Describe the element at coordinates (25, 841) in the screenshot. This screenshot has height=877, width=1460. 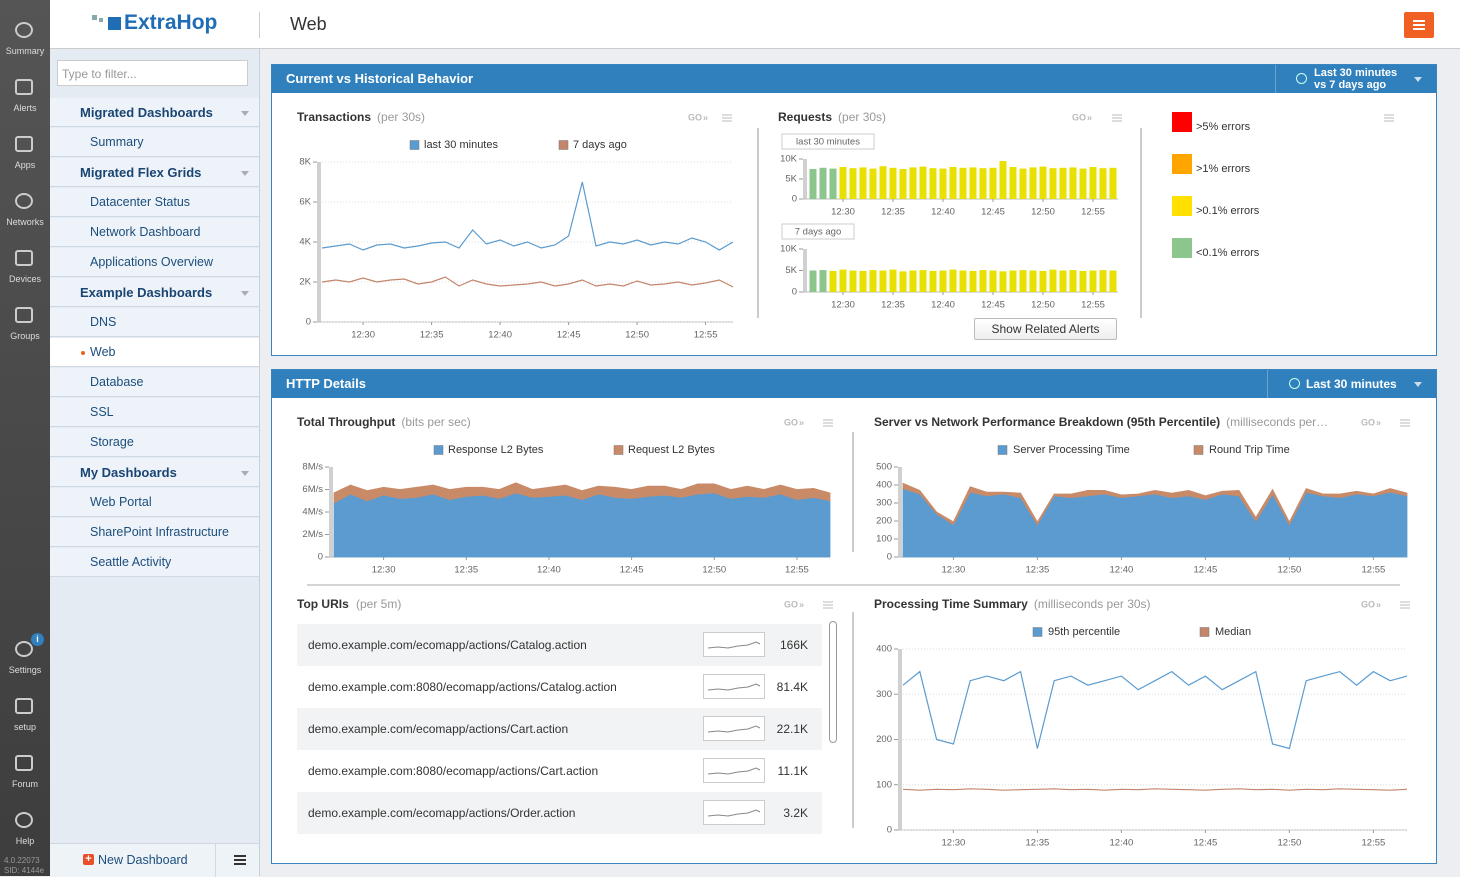
I see `sidebar-label: Help` at that location.